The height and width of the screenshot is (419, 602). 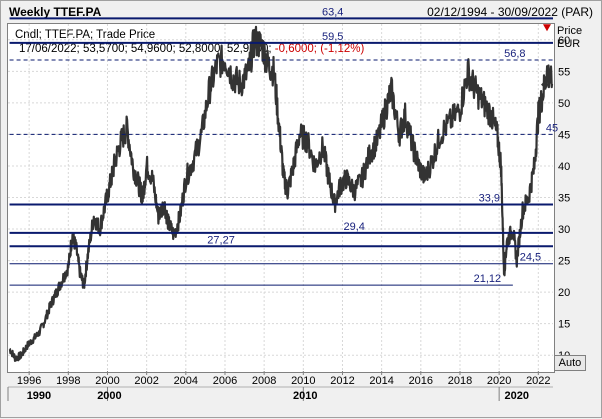 I want to click on y-tick-label: 15, so click(x=564, y=325).